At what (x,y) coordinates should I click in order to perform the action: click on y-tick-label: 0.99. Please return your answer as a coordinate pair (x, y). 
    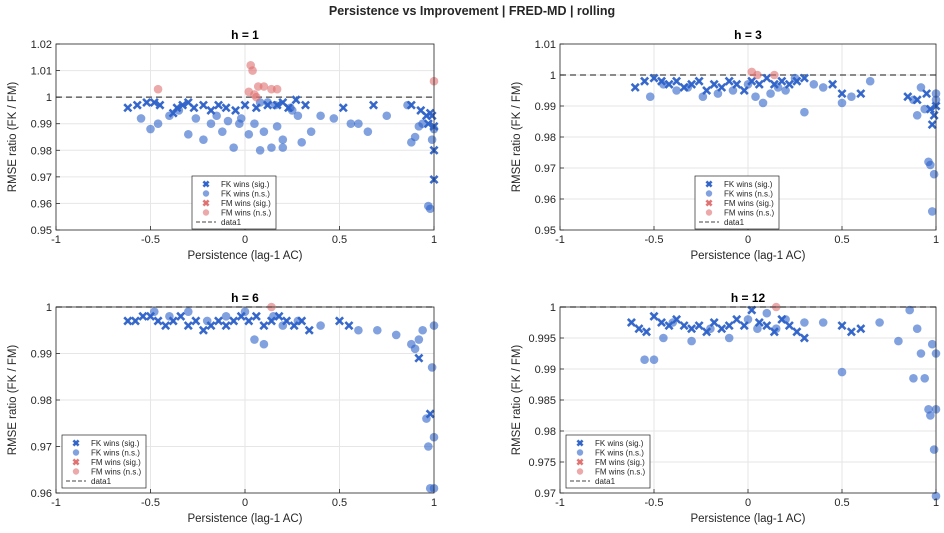
    Looking at the image, I should click on (41, 355).